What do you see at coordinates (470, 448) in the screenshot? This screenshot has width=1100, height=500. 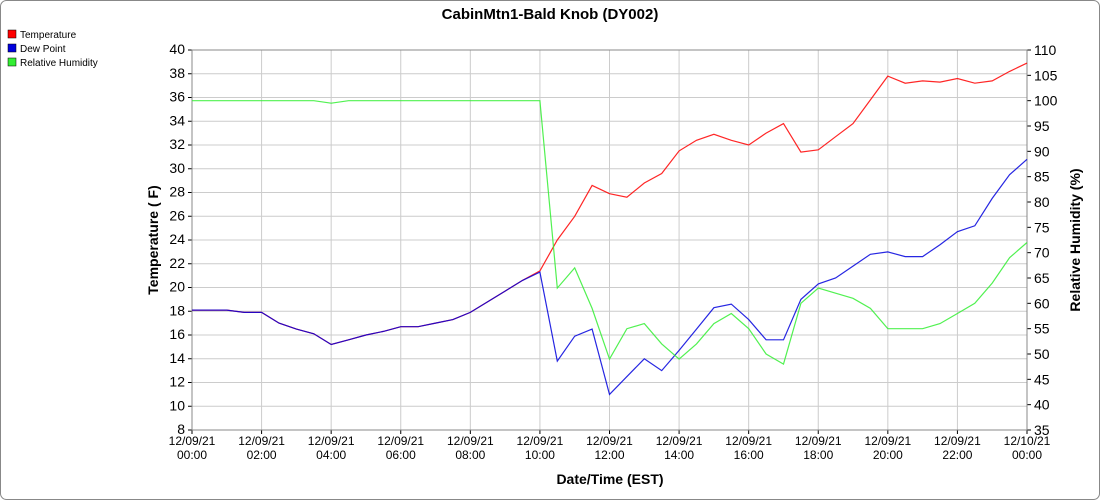 I see `x-tick-label: 12/09/21 08:00` at bounding box center [470, 448].